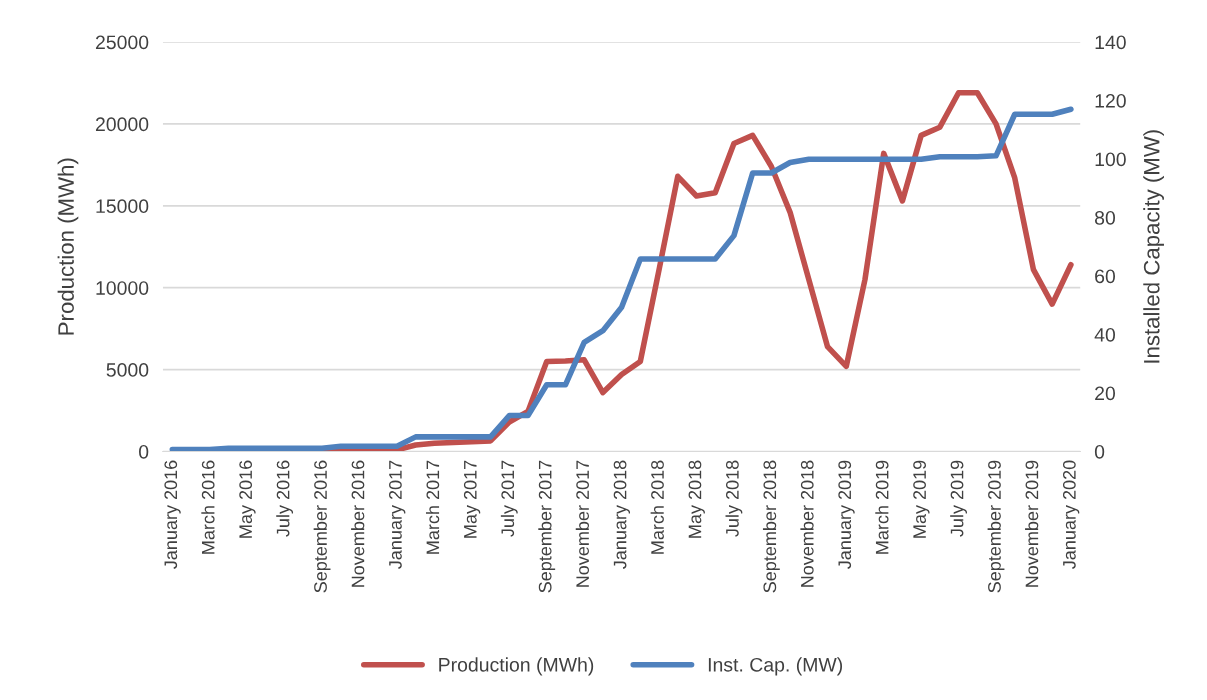  Describe the element at coordinates (1105, 217) in the screenshot. I see `y2-tick-label: 80` at that location.